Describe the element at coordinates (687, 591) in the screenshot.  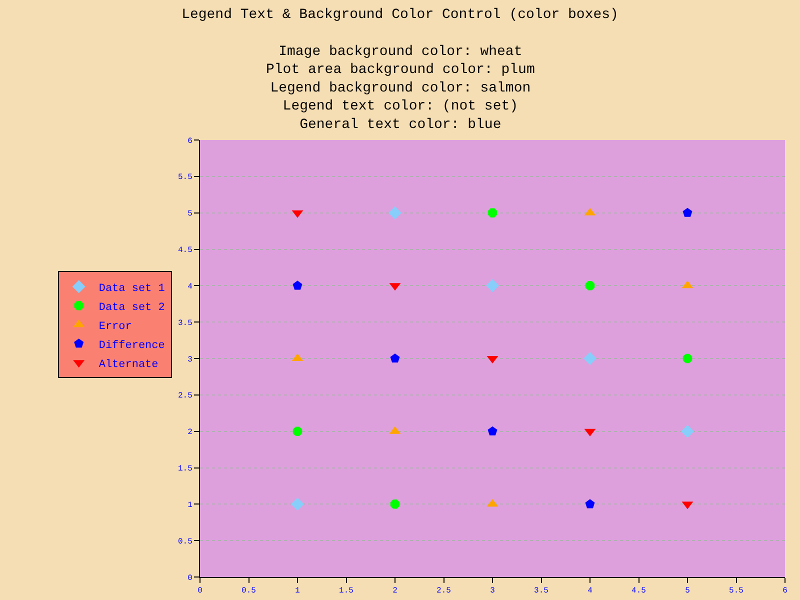
I see `x-tick-label: 5` at that location.